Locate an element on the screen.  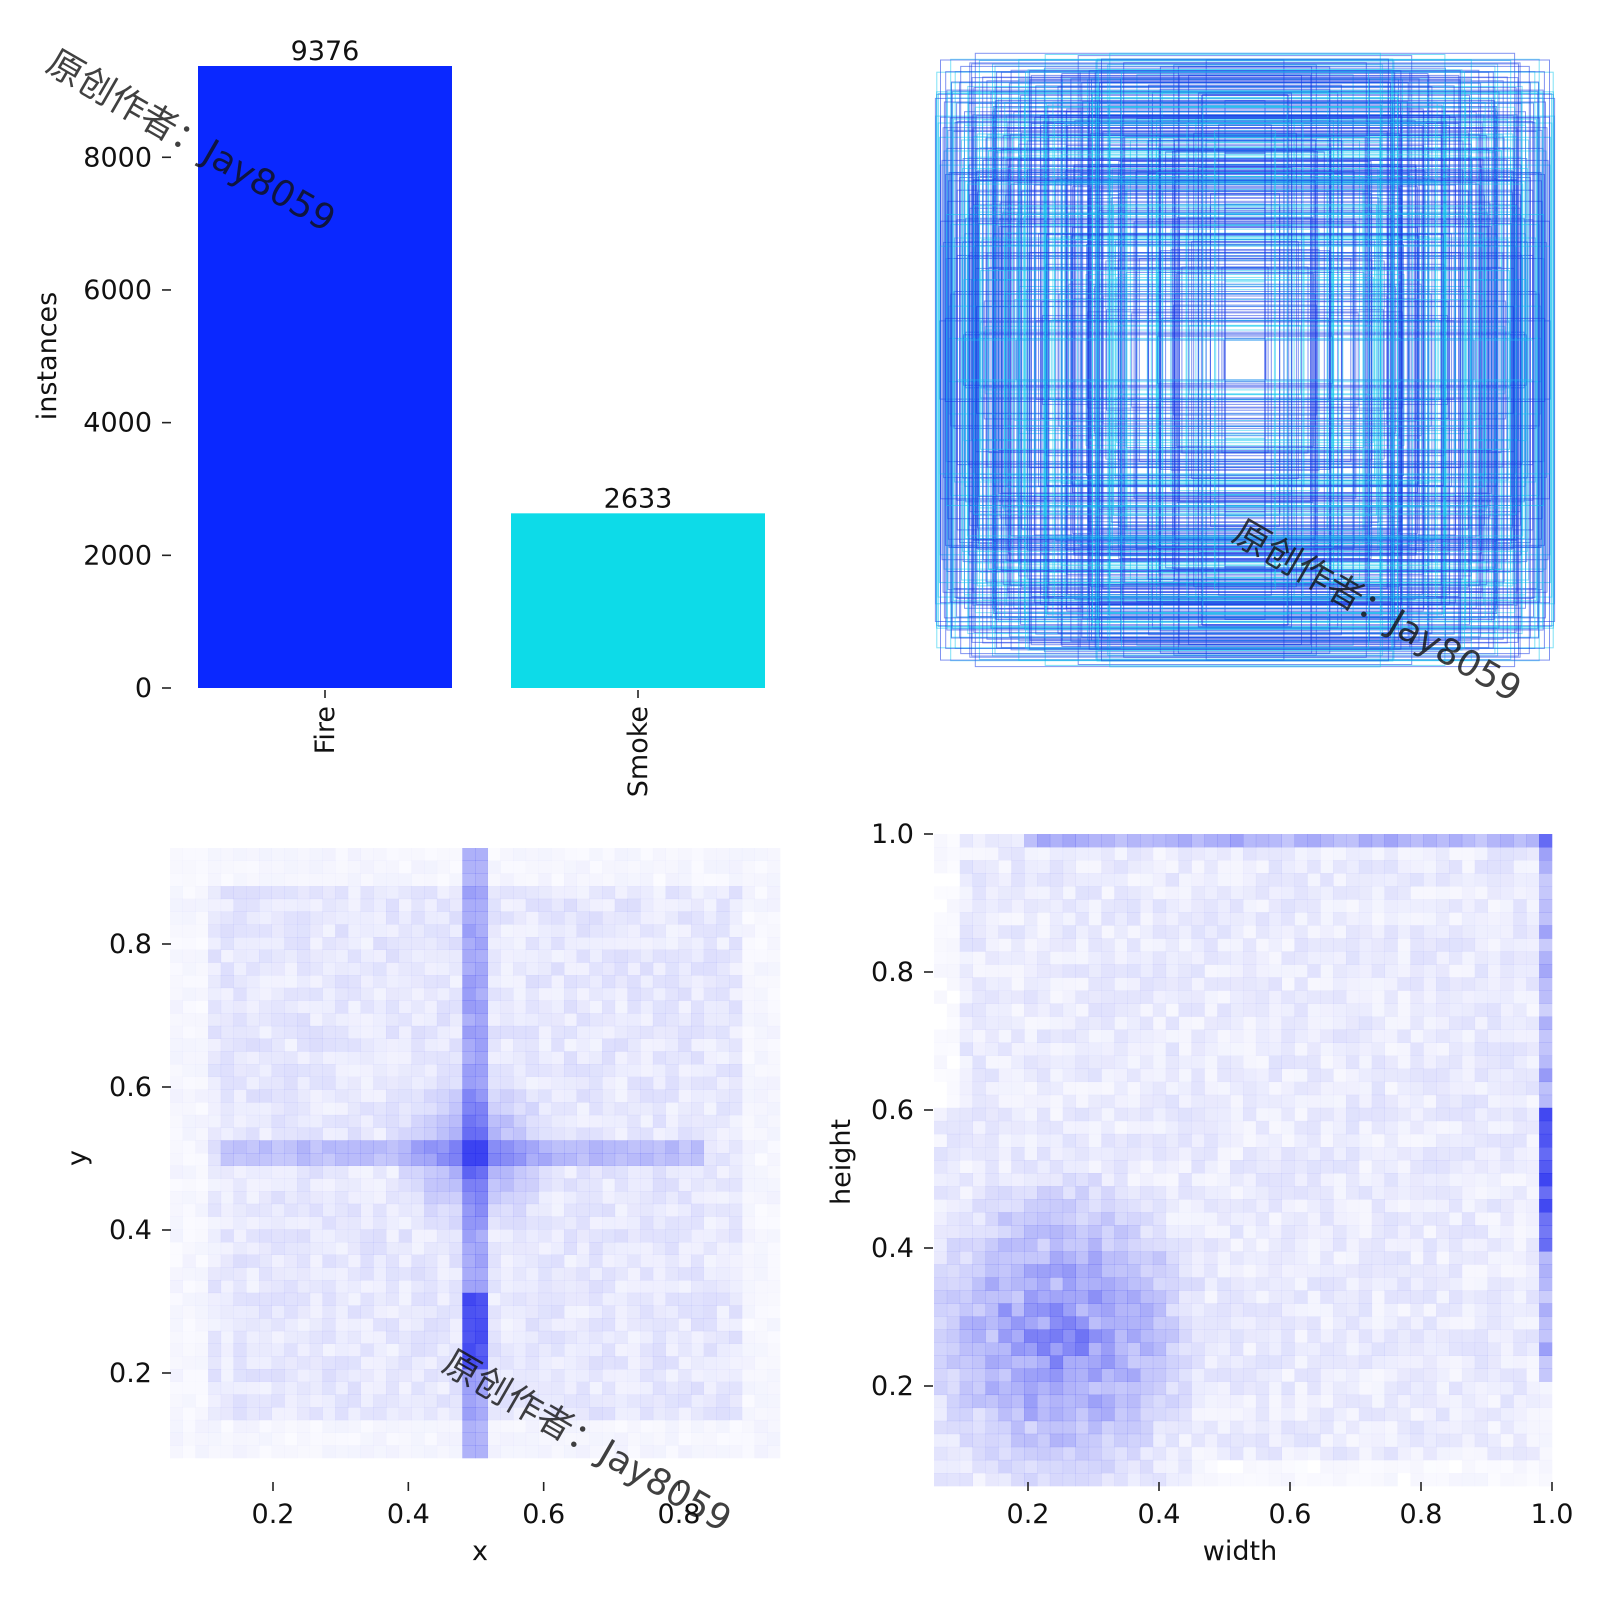
bar-value-label: 2633 is located at coordinates (638, 498).